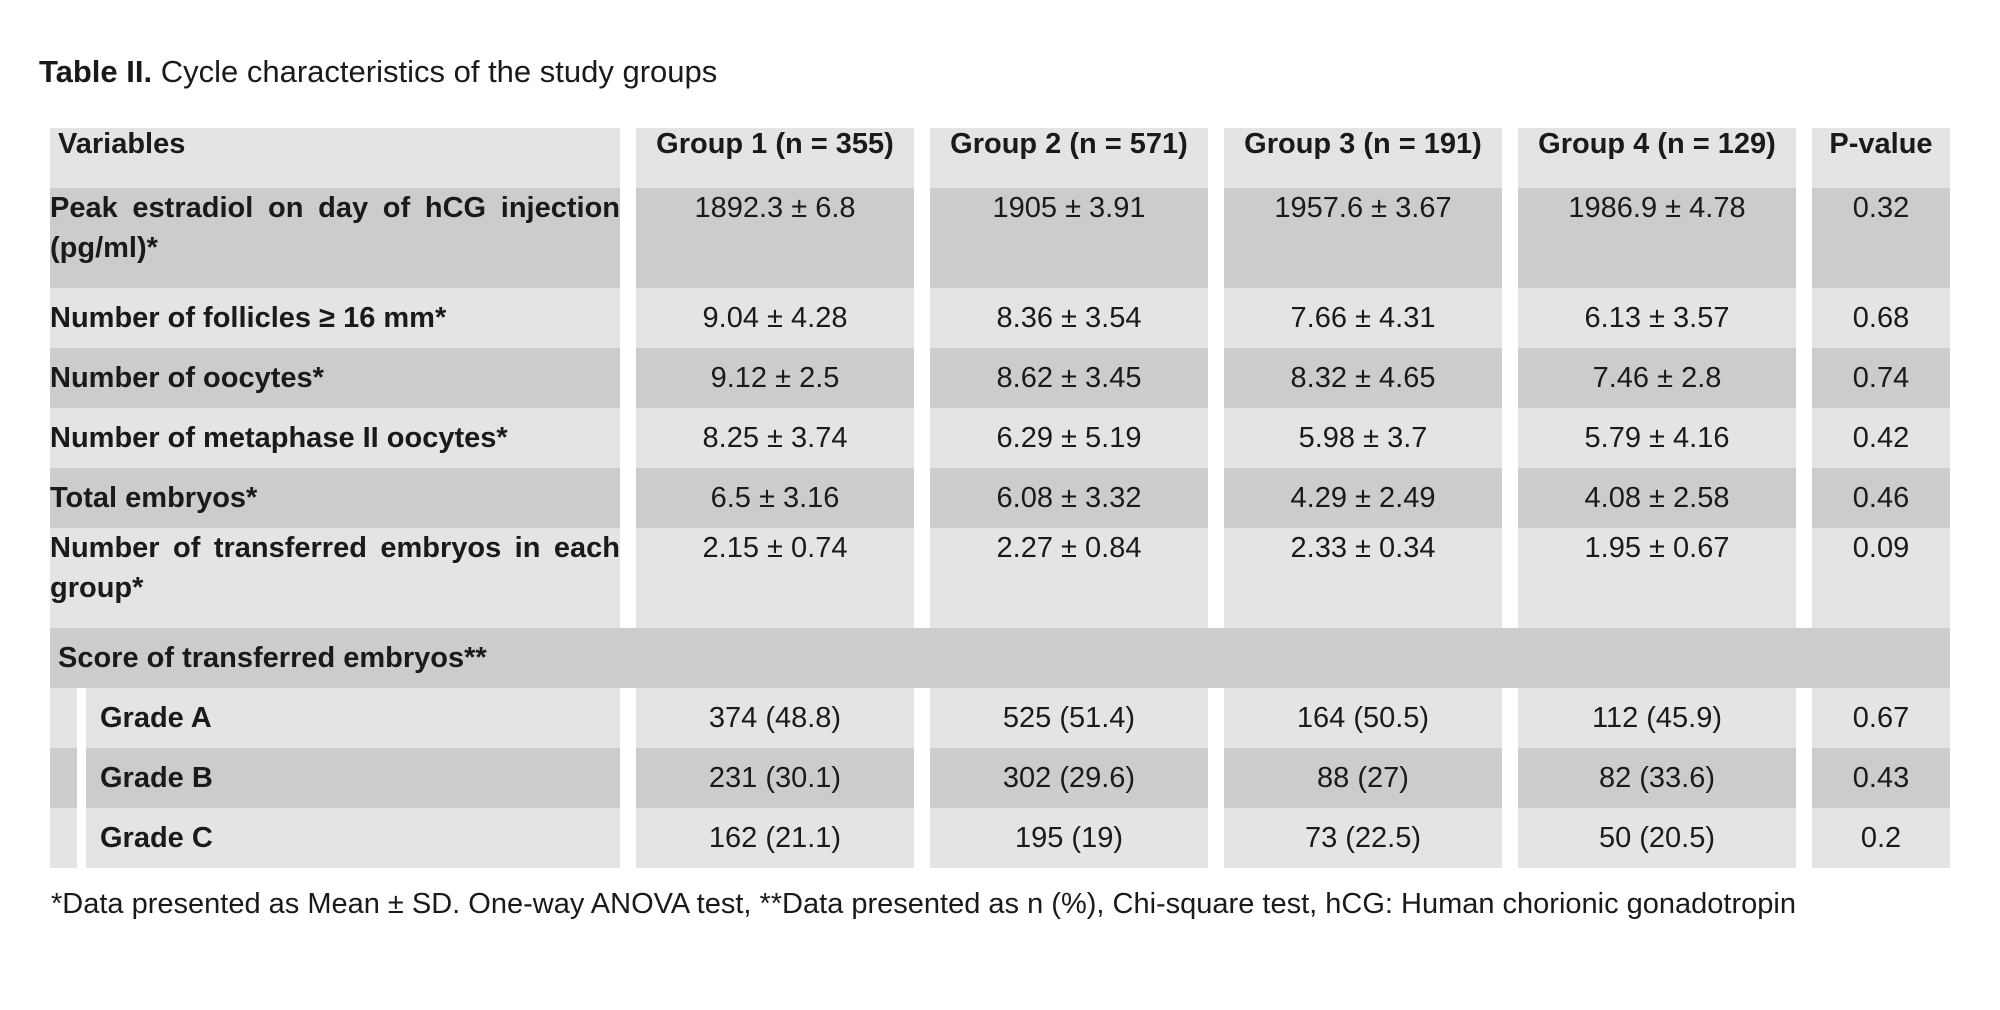 Image resolution: width=2000 pixels, height=1010 pixels. What do you see at coordinates (1657, 378) in the screenshot?
I see `row-value-group-4: 7.46 ± 2.8` at bounding box center [1657, 378].